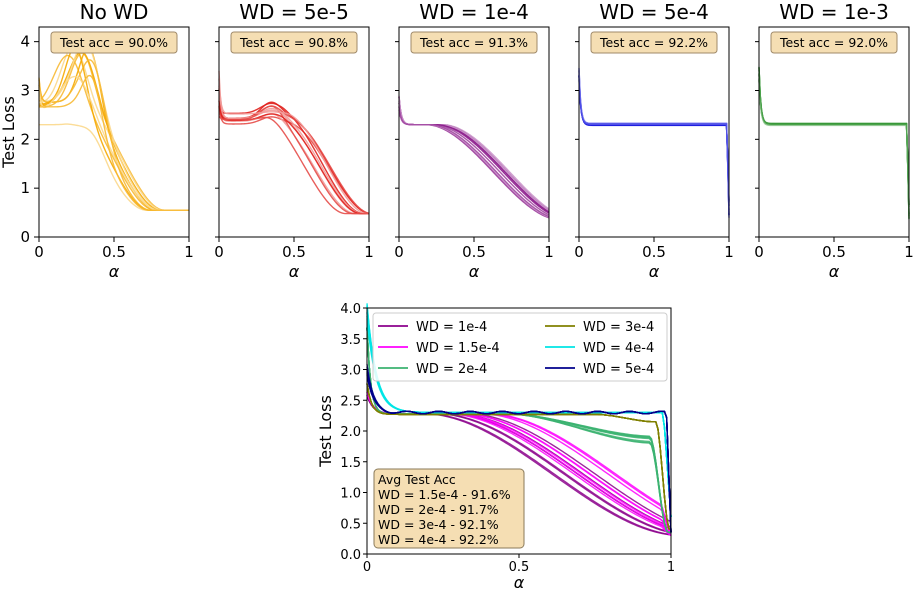  I want to click on y-tick-label: 3.5, so click(350, 340).